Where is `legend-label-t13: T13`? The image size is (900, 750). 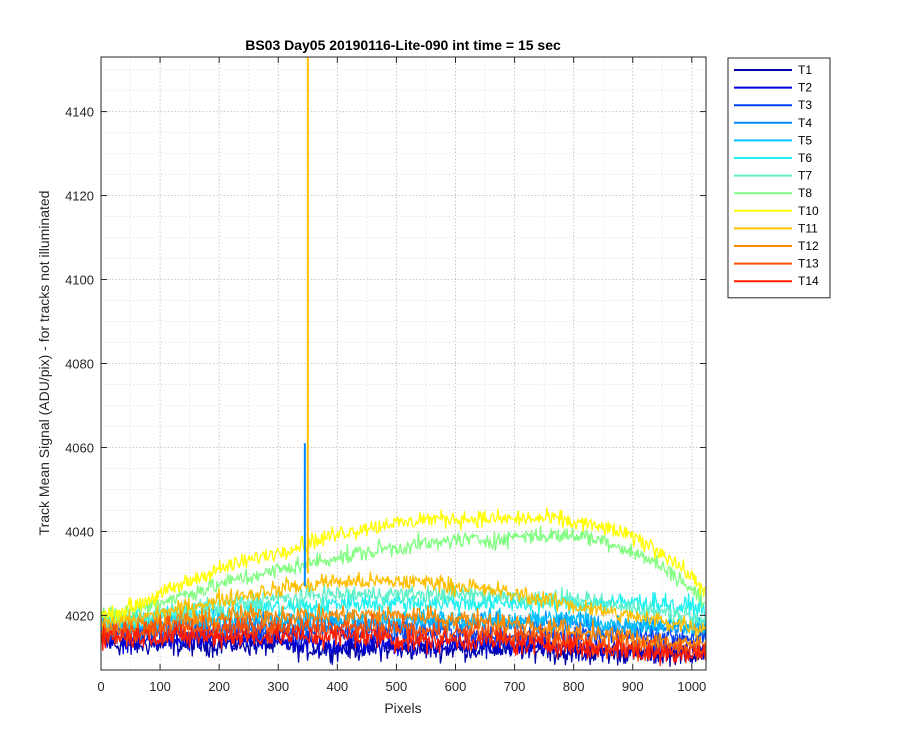
legend-label-t13: T13 is located at coordinates (808, 264).